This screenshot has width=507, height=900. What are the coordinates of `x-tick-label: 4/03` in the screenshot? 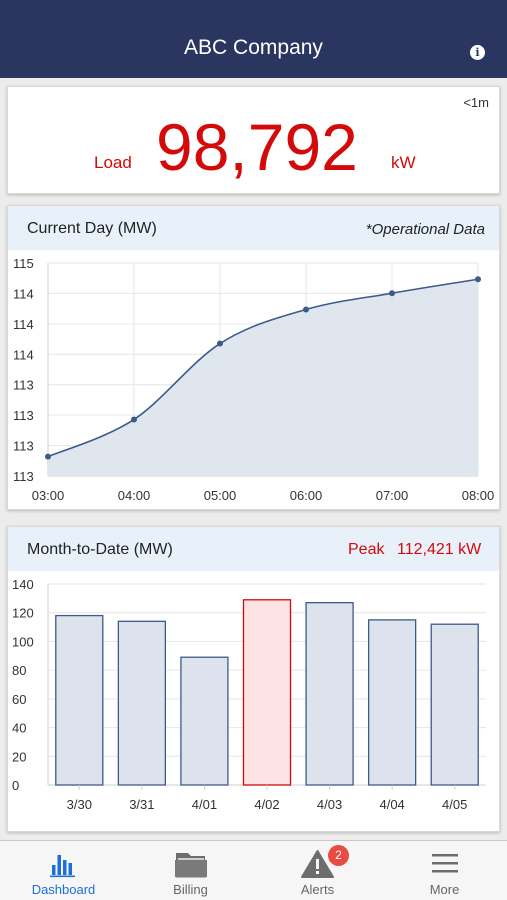 It's located at (329, 804).